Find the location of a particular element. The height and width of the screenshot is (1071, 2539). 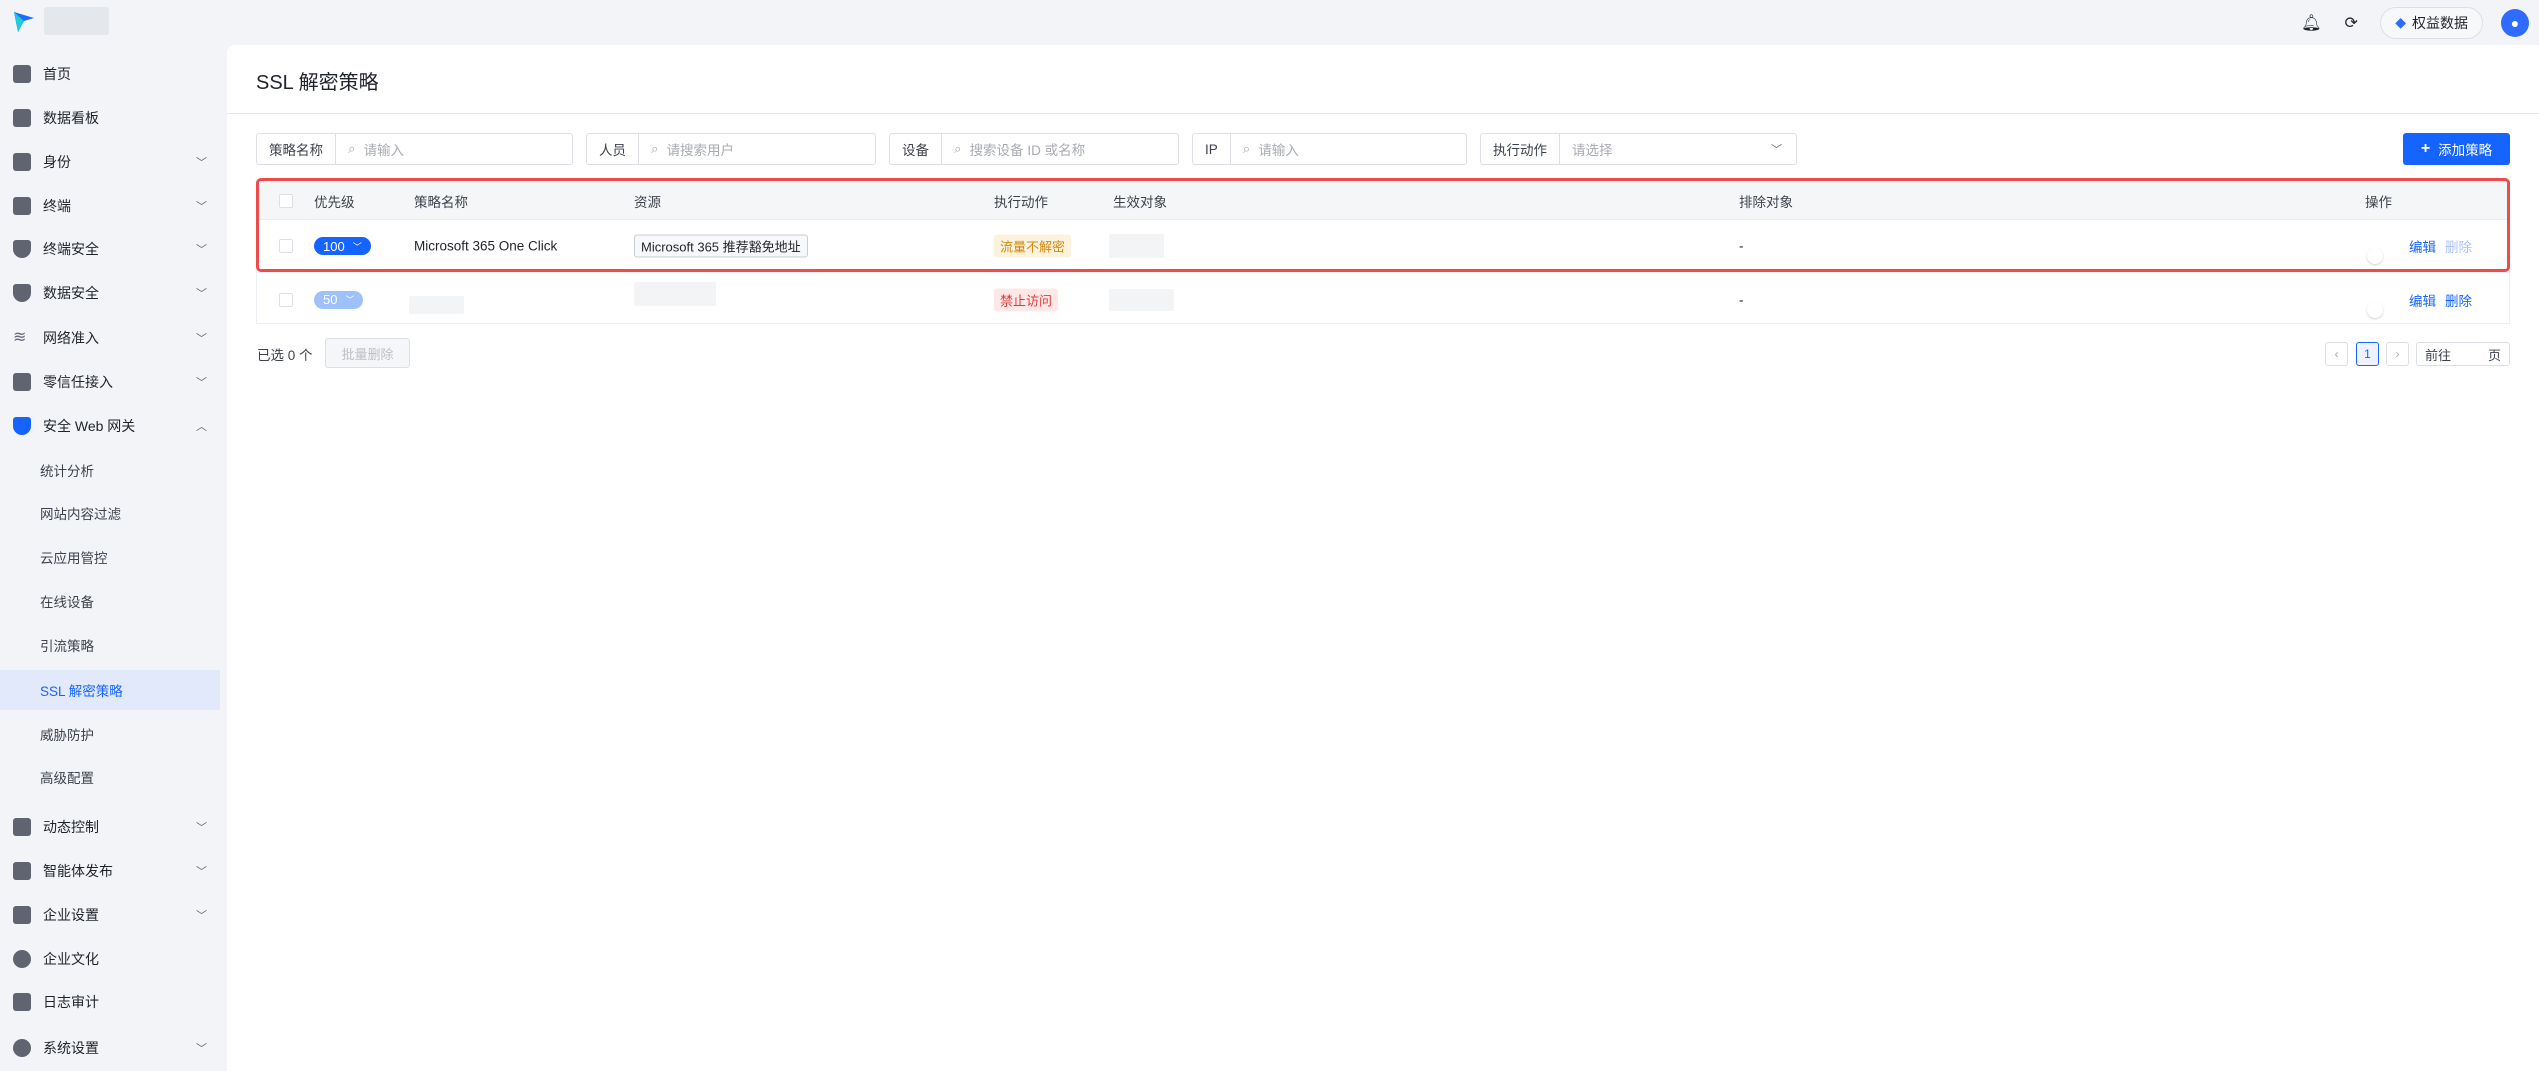

sidebar-item-endpoint-security: 终端安全 ﹀ is located at coordinates (110, 249).